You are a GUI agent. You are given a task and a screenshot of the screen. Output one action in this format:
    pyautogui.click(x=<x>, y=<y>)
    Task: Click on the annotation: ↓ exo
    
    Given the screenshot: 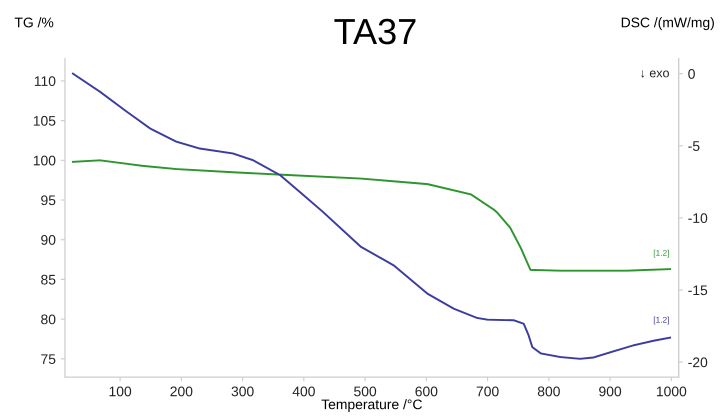 What is the action you would take?
    pyautogui.click(x=655, y=74)
    